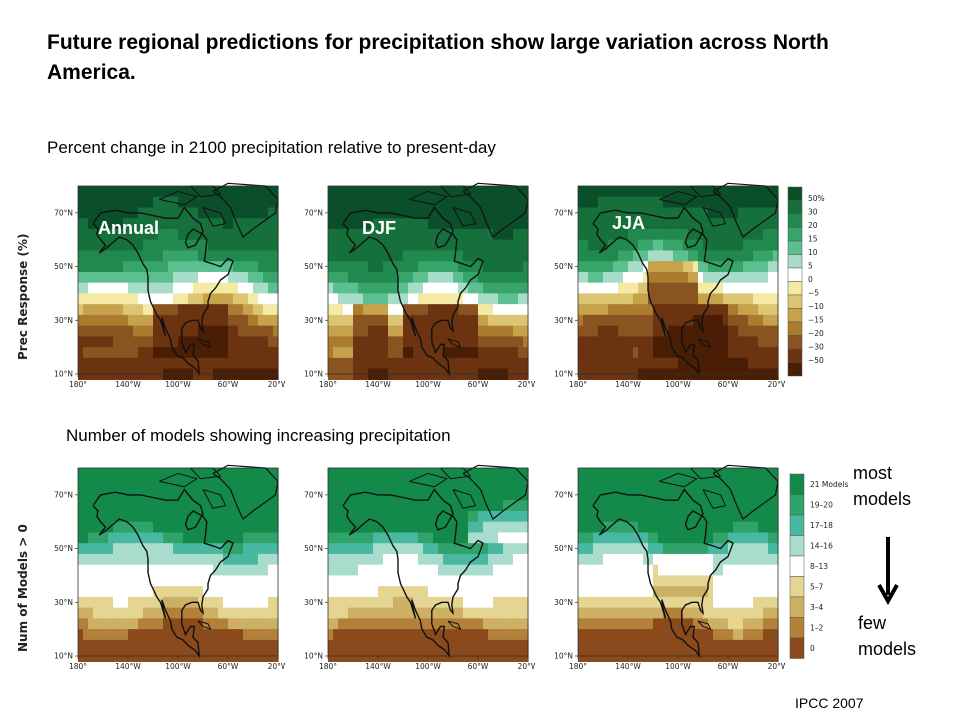  What do you see at coordinates (817, 607) in the screenshot?
I see `models-colorbar-label: 3–4` at bounding box center [817, 607].